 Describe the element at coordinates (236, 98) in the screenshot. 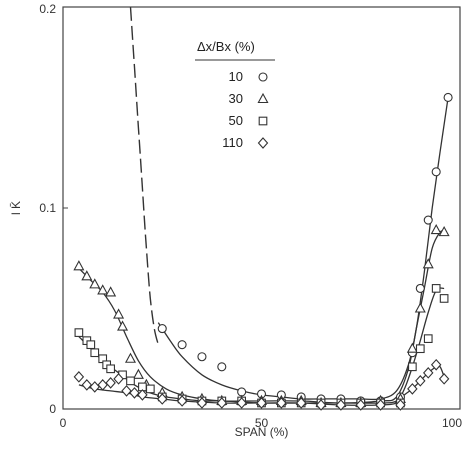

I see `legend-label-30: 30` at that location.